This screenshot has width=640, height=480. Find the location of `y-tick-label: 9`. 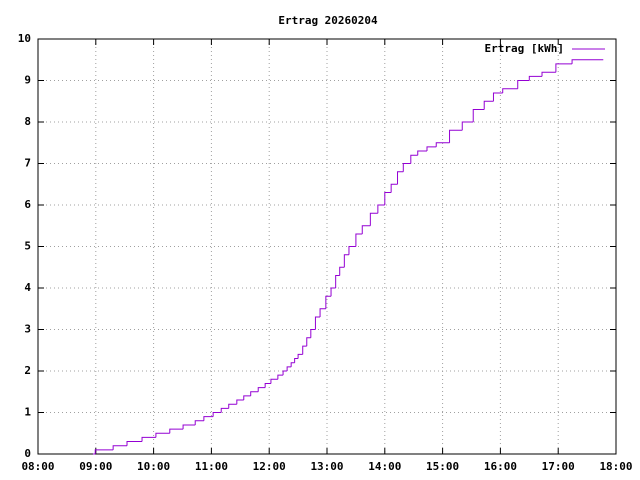

y-tick-label: 9 is located at coordinates (27, 80).